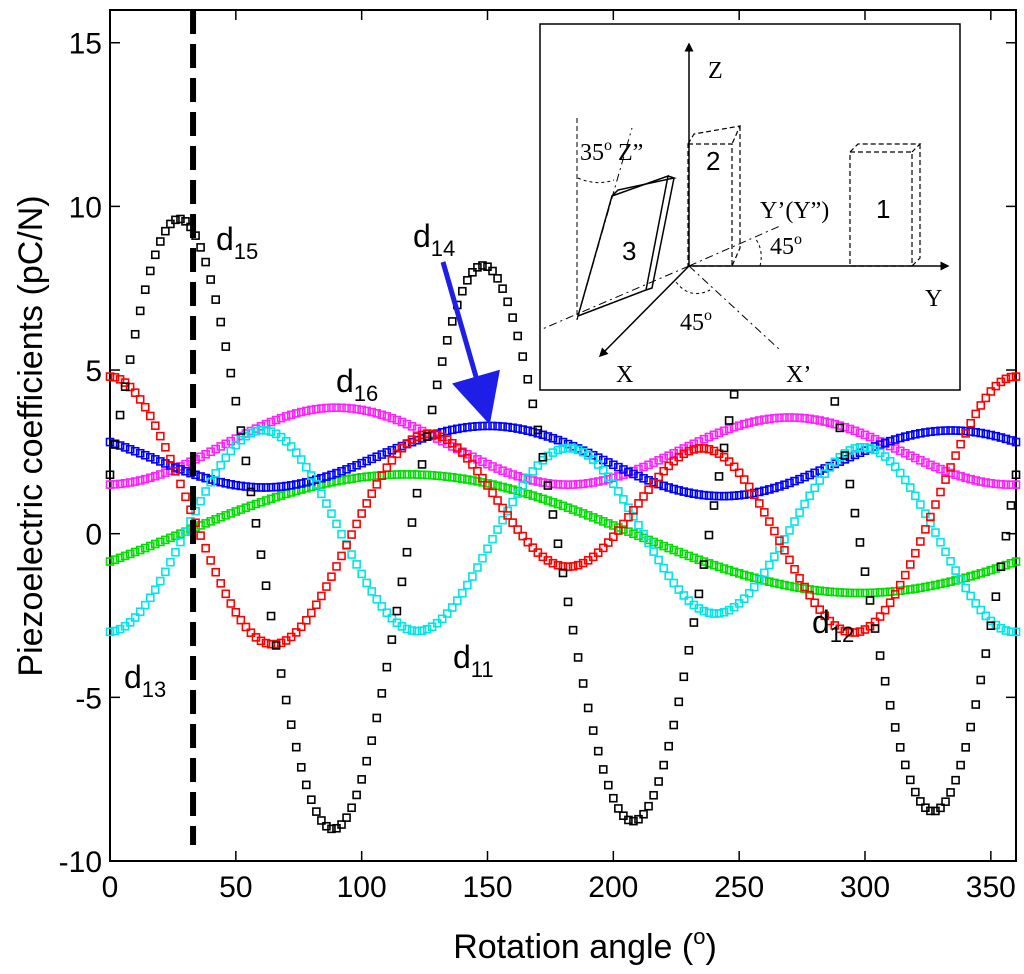 The image size is (1024, 974). I want to click on d14-arrow, so click(470, 343).